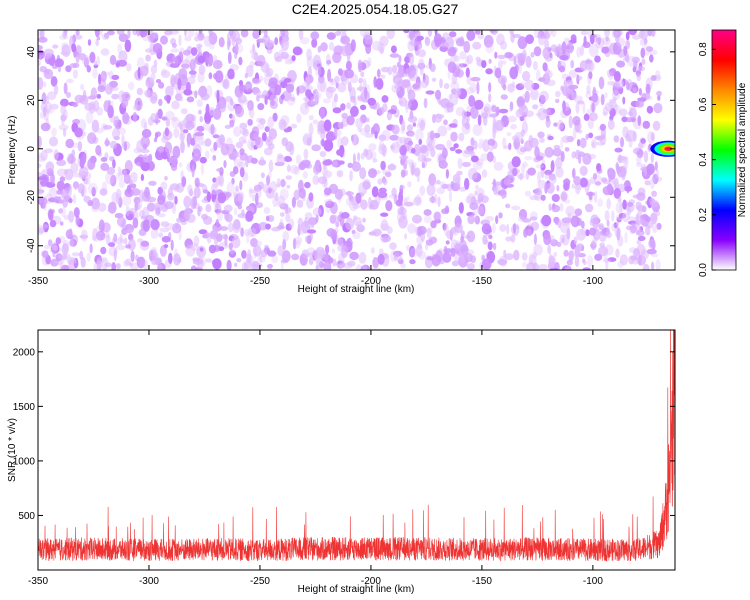 This screenshot has height=600, width=750. Describe the element at coordinates (703, 270) in the screenshot. I see `colorbar-tick-label: 0.0` at that location.